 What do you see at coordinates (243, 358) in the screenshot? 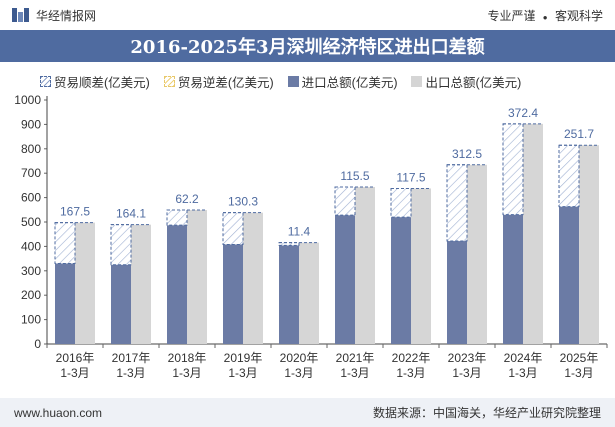
I see `x-tick-label: 2019年` at bounding box center [243, 358].